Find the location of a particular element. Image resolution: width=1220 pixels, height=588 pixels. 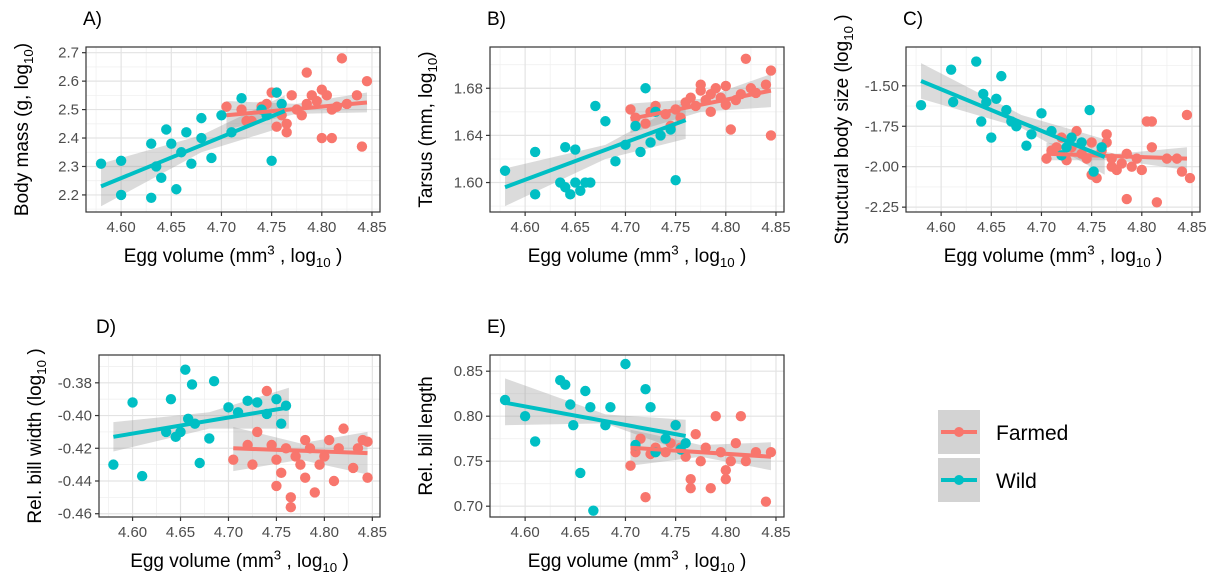

y-axis-title: Tarsus (mm, log10) is located at coordinates (428, 129).